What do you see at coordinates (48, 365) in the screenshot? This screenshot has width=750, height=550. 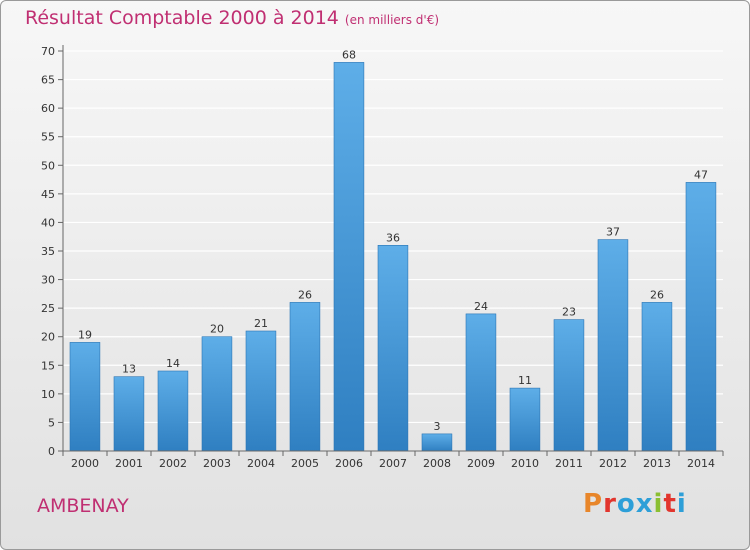 I see `y-tick-label: 15` at bounding box center [48, 365].